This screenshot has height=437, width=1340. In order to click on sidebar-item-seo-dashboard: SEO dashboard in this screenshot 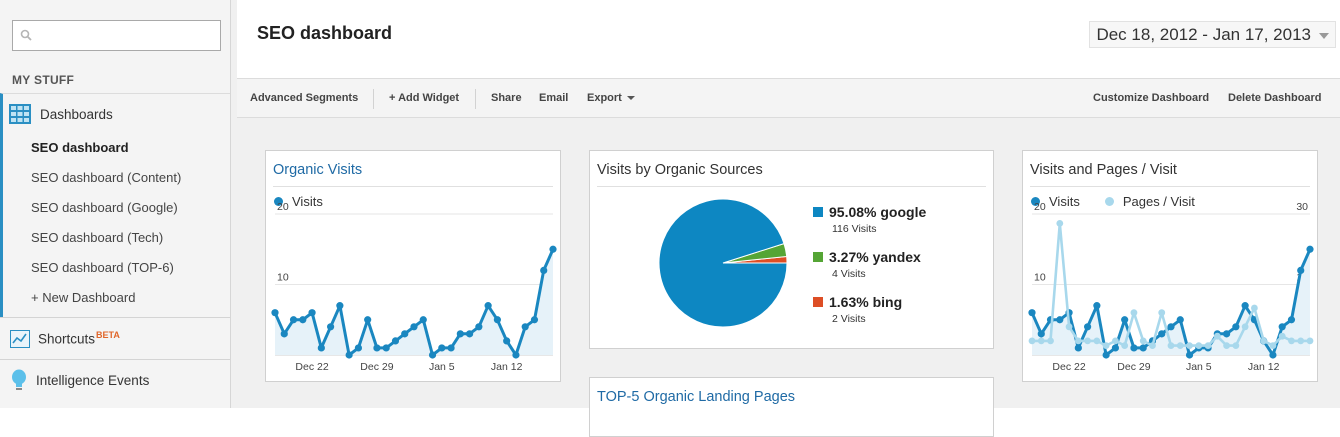, I will do `click(80, 147)`.